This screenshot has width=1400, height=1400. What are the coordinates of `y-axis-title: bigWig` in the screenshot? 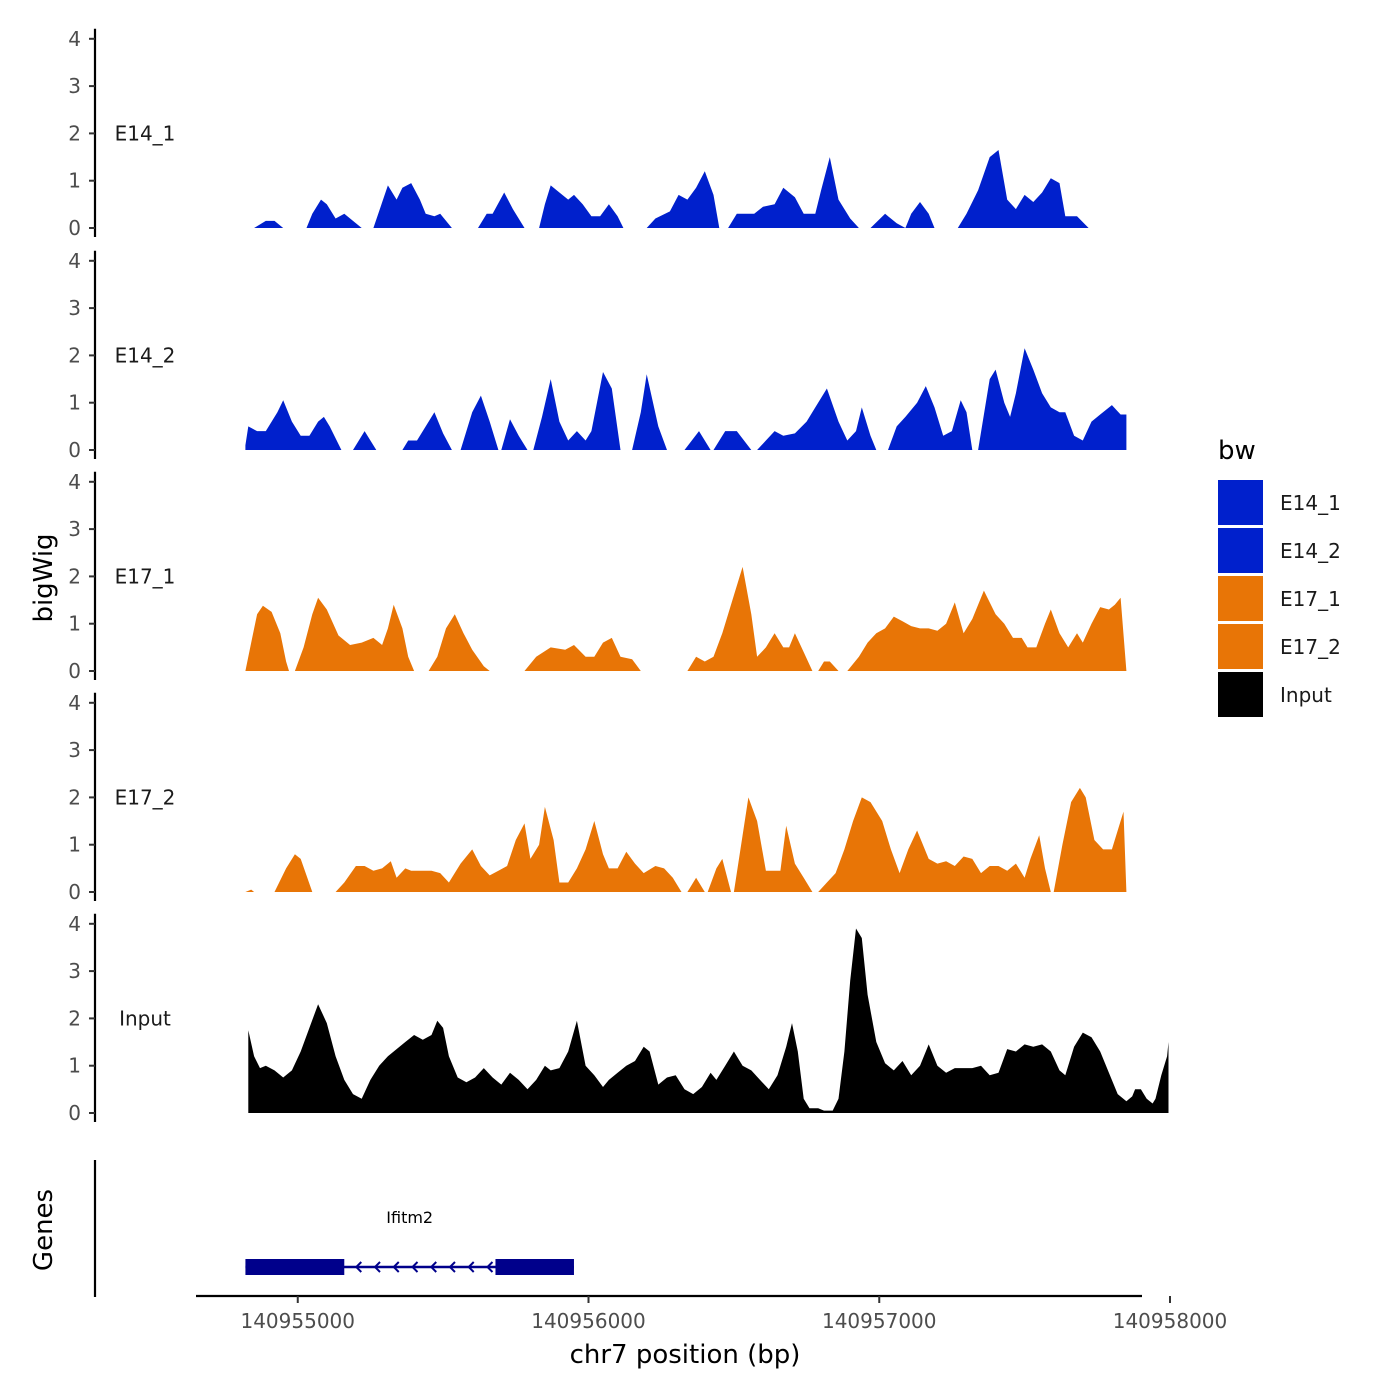 It's located at (44, 577).